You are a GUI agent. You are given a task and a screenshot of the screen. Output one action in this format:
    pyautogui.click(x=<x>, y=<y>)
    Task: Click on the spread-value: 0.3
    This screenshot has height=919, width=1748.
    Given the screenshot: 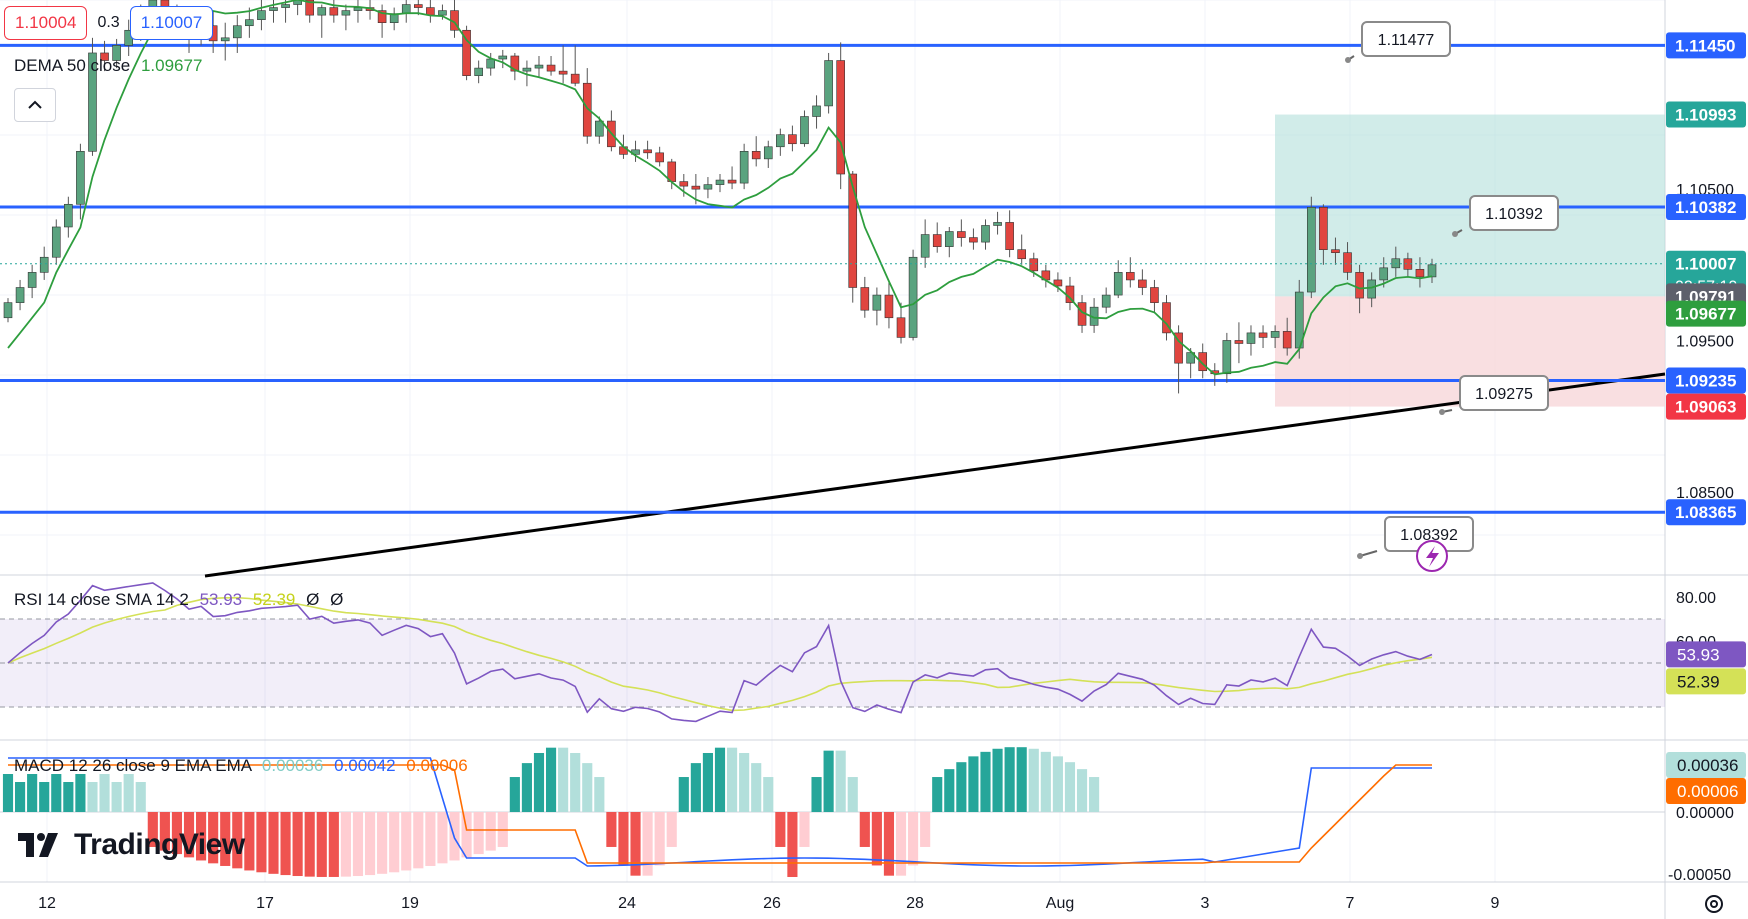 What is the action you would take?
    pyautogui.click(x=108, y=23)
    